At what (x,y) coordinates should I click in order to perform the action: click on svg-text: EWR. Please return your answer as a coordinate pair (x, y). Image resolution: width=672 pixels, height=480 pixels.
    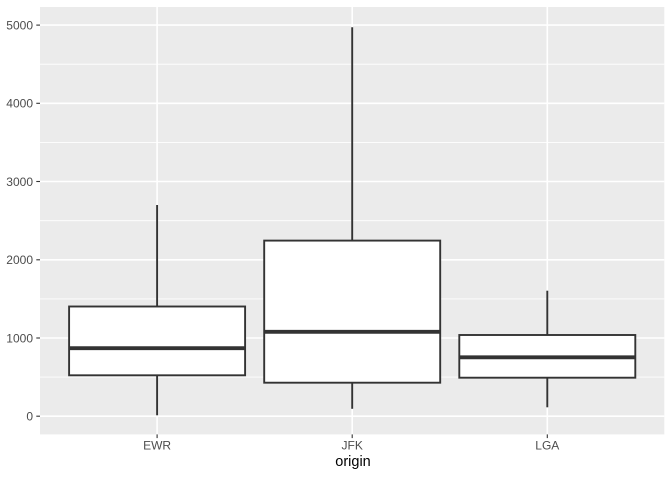
    Looking at the image, I should click on (157, 446).